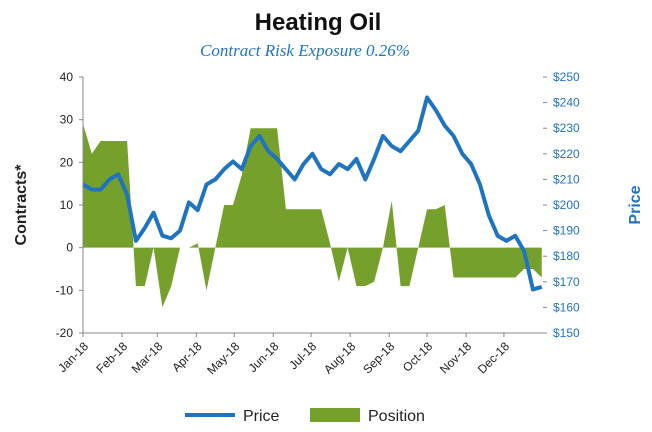  What do you see at coordinates (566, 128) in the screenshot?
I see `y2-tick-label: $230` at bounding box center [566, 128].